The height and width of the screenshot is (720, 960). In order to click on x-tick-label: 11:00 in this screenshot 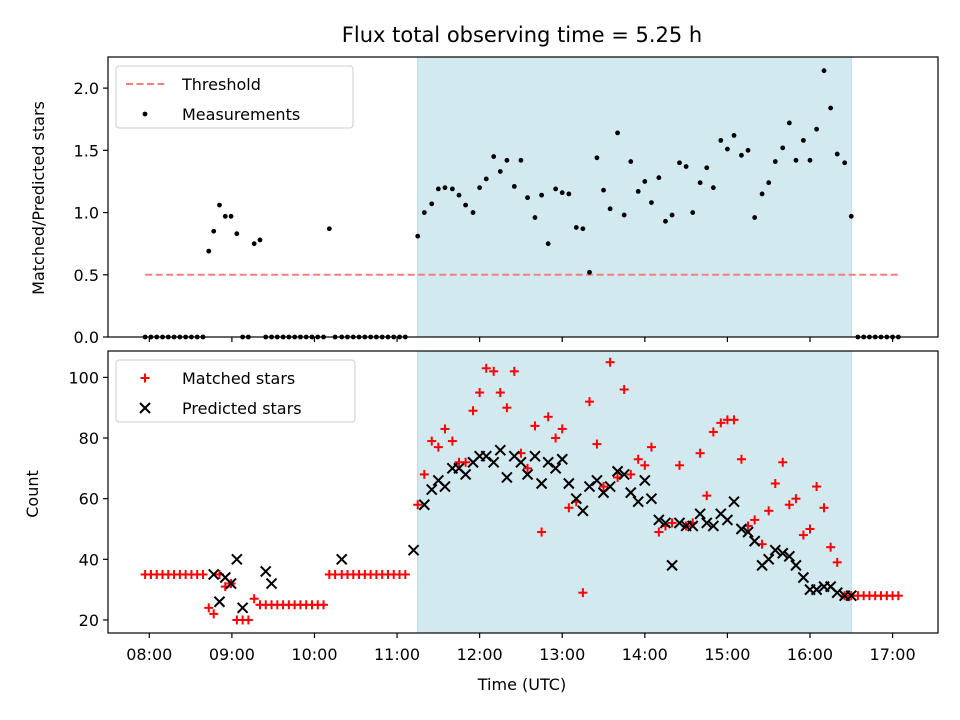, I will do `click(397, 654)`.